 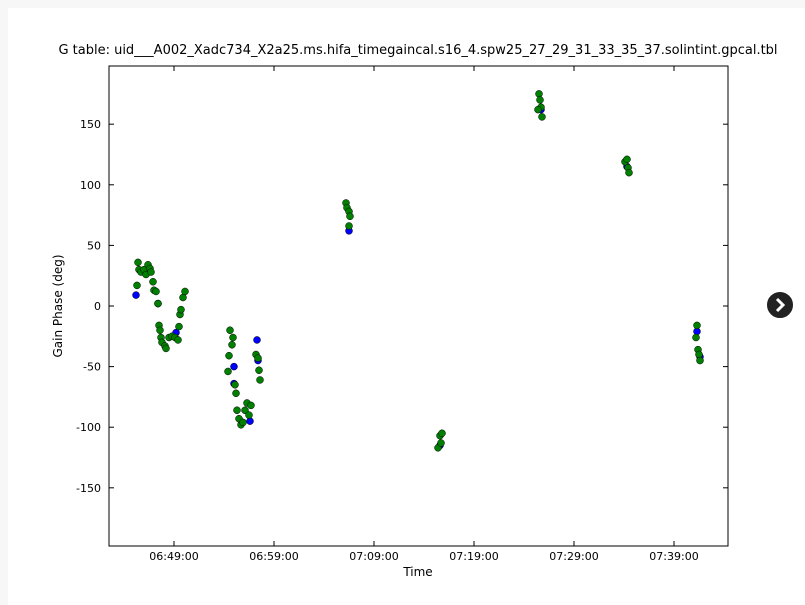 I want to click on y-tick-label: 150, so click(x=90, y=124).